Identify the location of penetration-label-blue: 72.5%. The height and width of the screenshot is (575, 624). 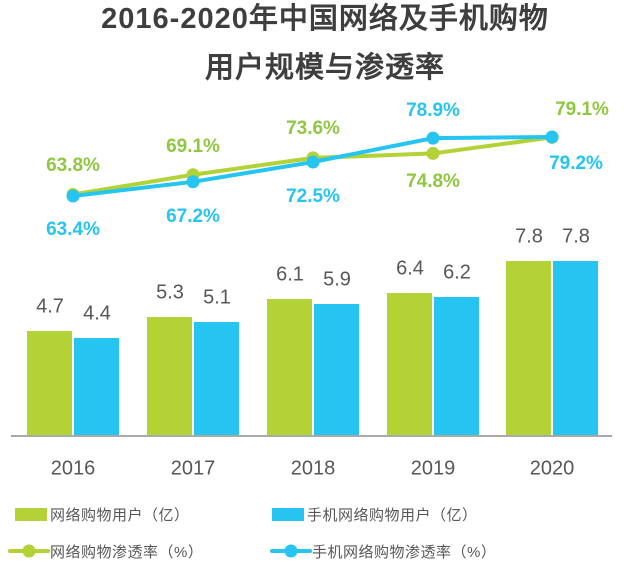
(313, 196).